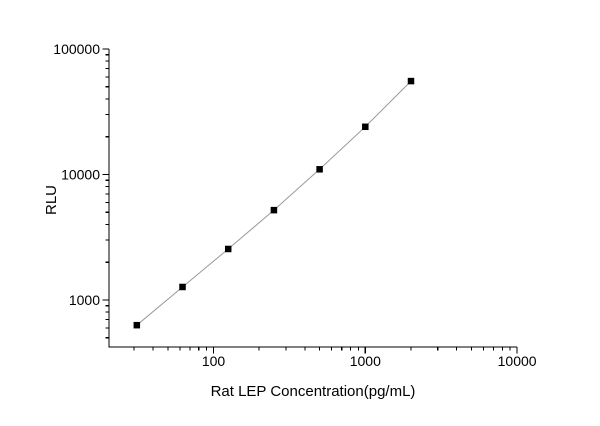 This screenshot has height=426, width=600. Describe the element at coordinates (214, 361) in the screenshot. I see `x-tick-label: 100` at that location.